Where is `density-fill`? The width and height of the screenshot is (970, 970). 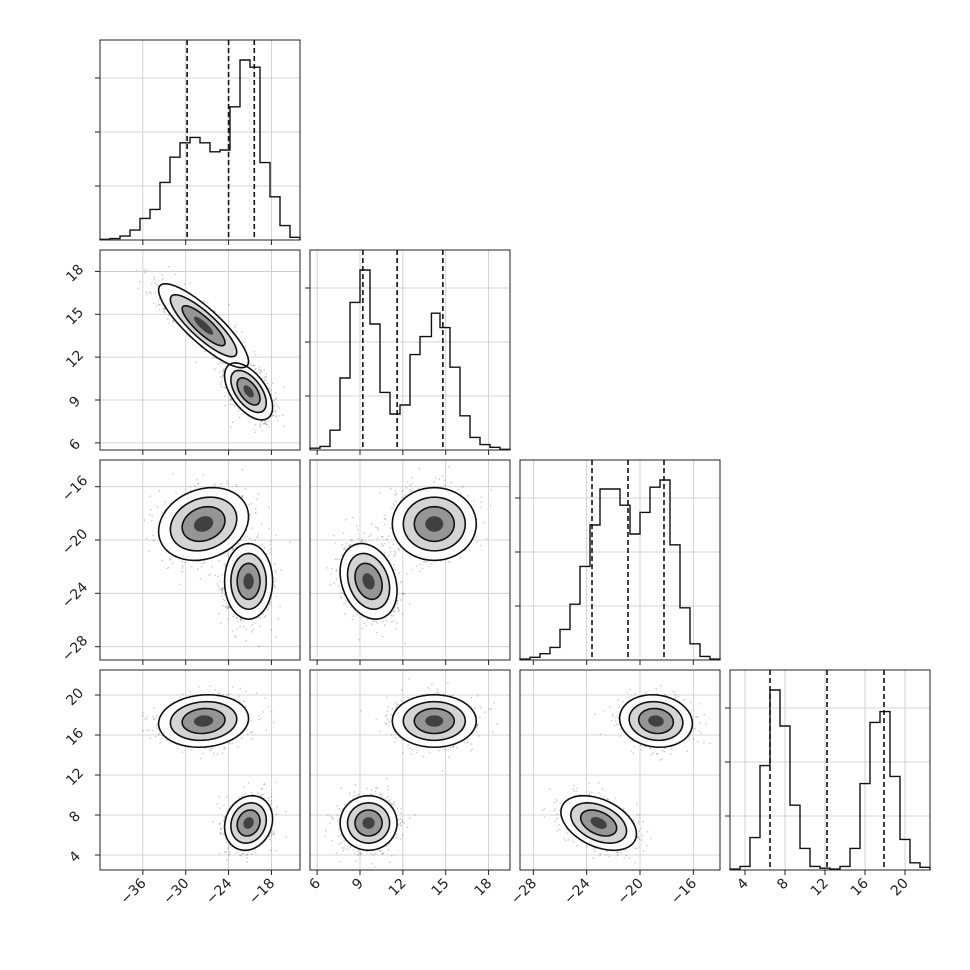 density-fill is located at coordinates (203, 325).